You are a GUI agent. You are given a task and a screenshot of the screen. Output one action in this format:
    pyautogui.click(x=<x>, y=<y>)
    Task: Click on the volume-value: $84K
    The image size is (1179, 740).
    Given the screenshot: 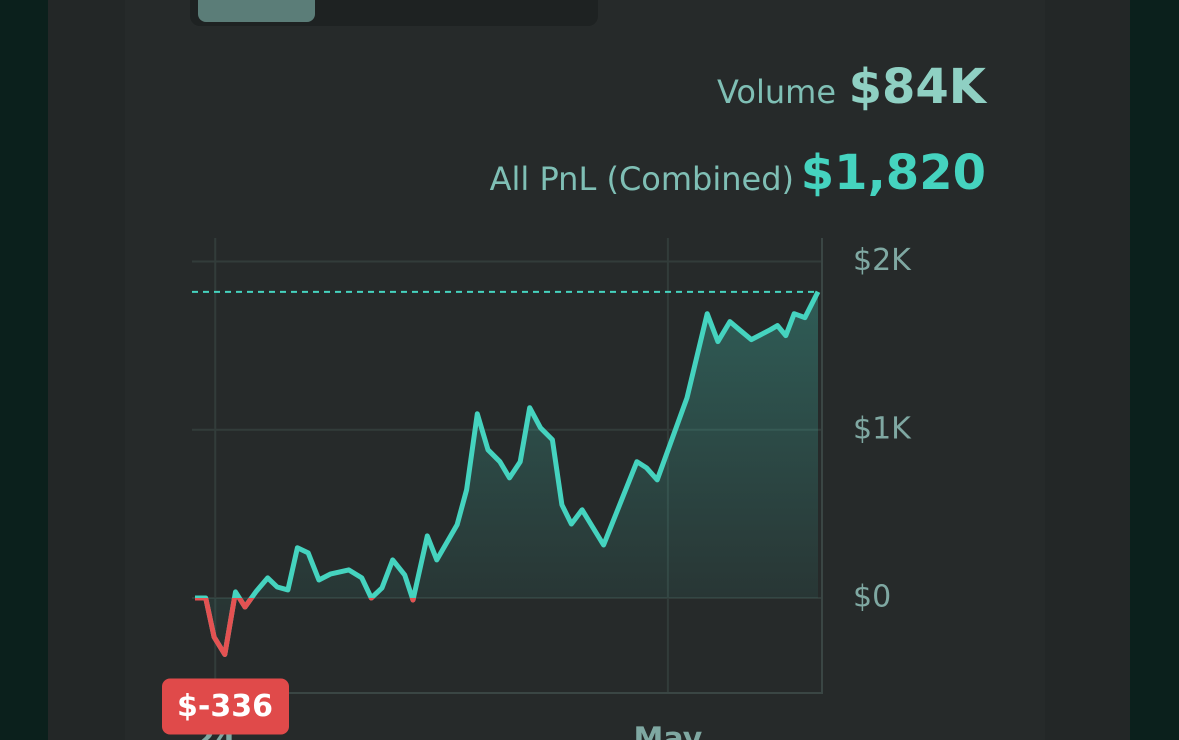 What is the action you would take?
    pyautogui.click(x=918, y=87)
    